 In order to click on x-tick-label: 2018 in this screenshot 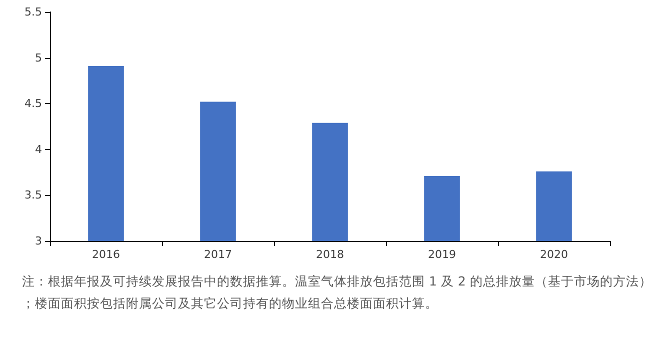, I will do `click(330, 254)`.